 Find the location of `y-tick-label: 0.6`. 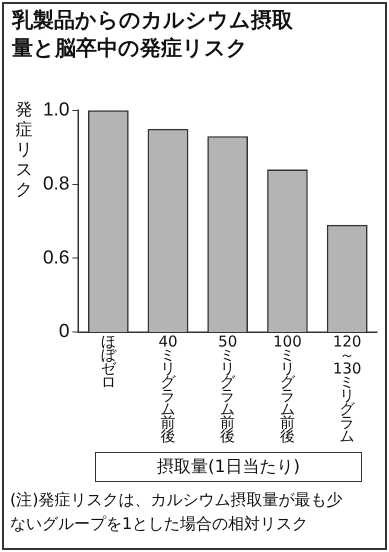

y-tick-label: 0.6 is located at coordinates (56, 257).